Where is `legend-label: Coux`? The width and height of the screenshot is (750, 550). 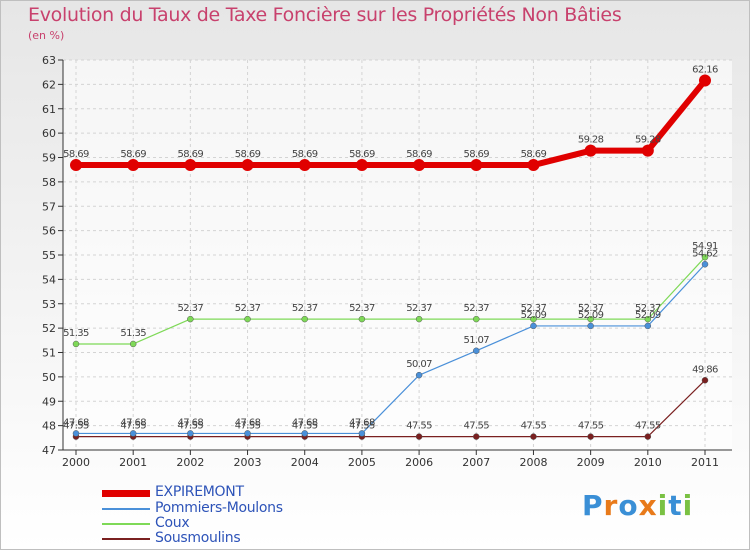
legend-label: Coux is located at coordinates (172, 523).